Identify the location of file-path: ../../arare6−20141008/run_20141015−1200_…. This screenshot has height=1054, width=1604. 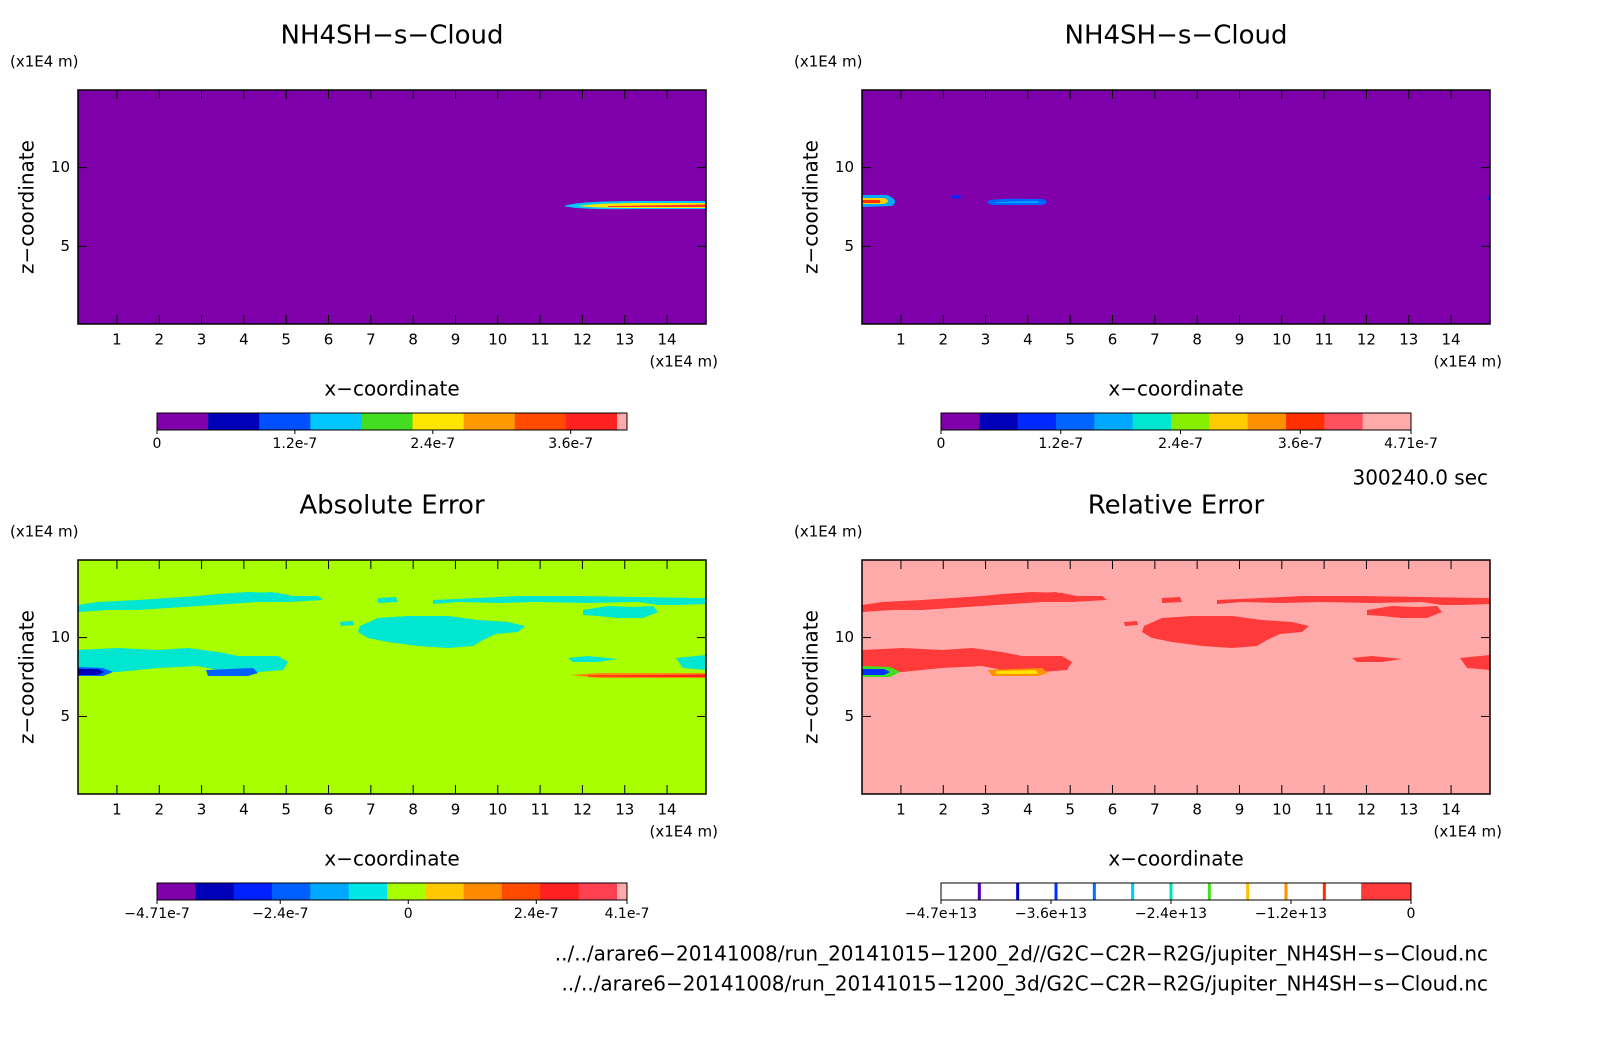
(1025, 984).